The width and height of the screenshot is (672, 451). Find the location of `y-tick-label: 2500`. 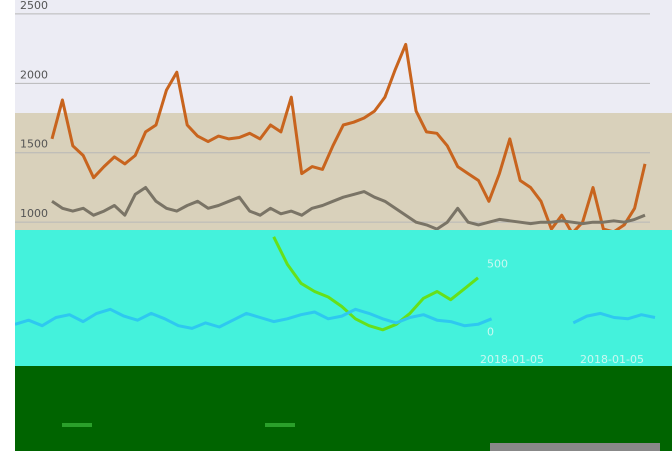

y-tick-label: 2500 is located at coordinates (34, 6).